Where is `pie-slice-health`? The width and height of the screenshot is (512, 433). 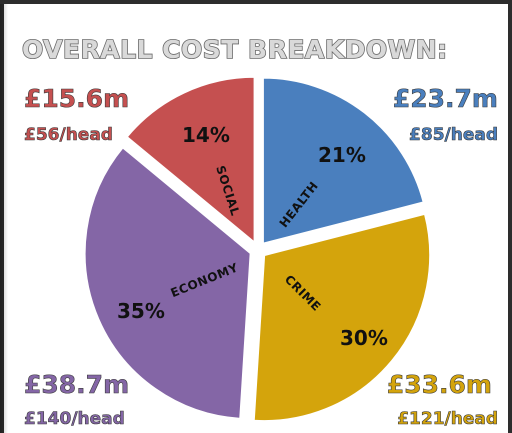 pie-slice-health is located at coordinates (343, 160).